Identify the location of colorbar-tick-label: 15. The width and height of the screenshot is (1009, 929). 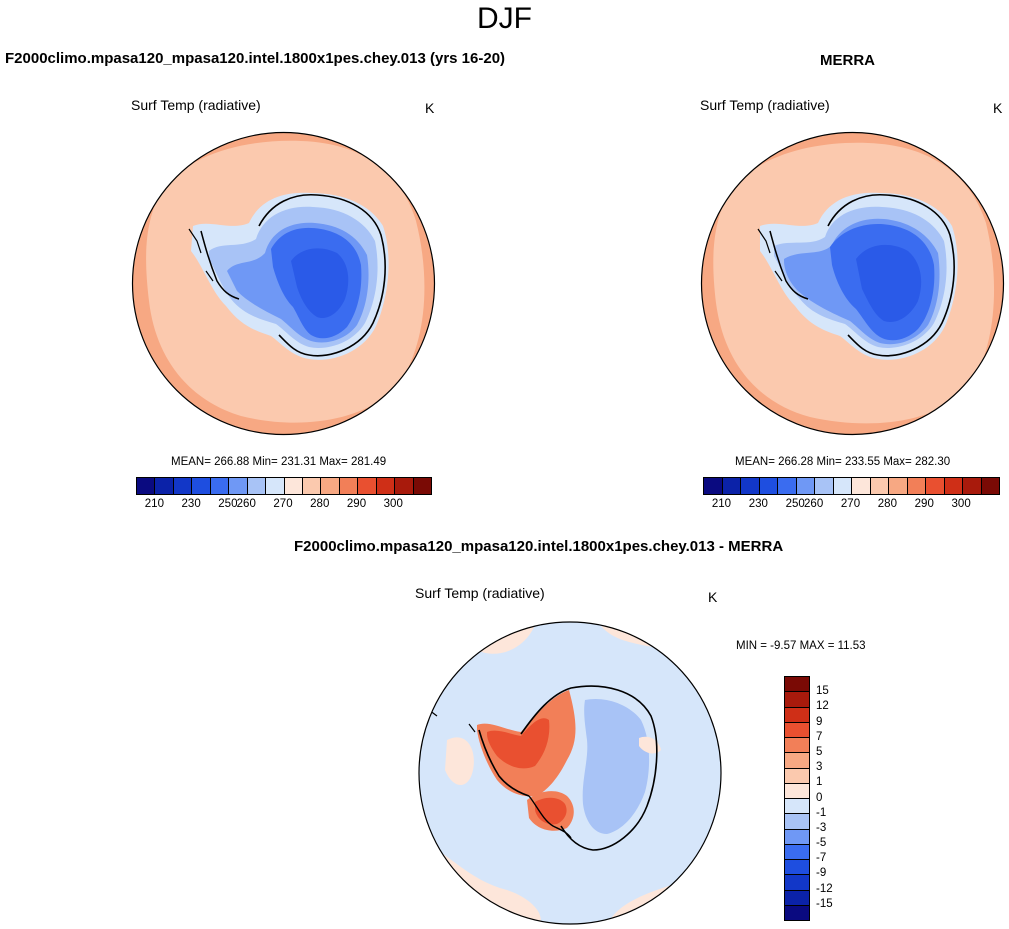
(822, 691).